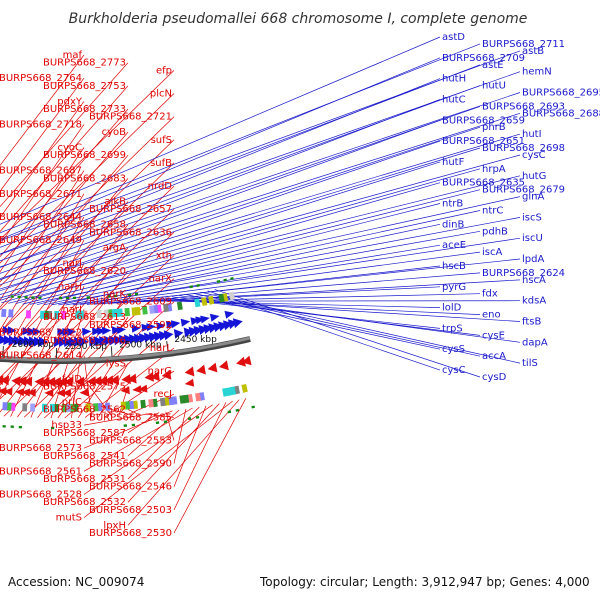  Describe the element at coordinates (483, 183) in the screenshot. I see `right-gene-label: BURPS668_2635` at that location.